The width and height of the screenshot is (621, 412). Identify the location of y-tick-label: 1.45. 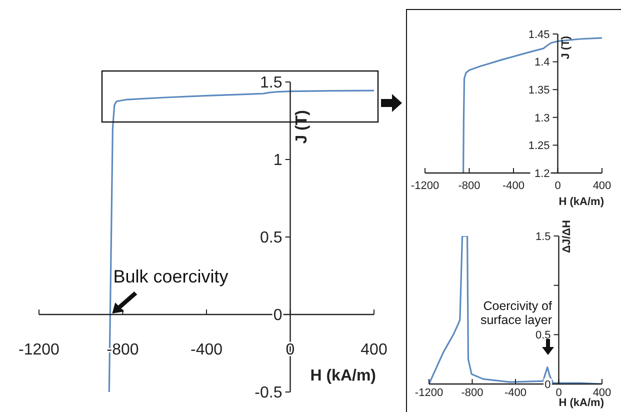
(539, 34).